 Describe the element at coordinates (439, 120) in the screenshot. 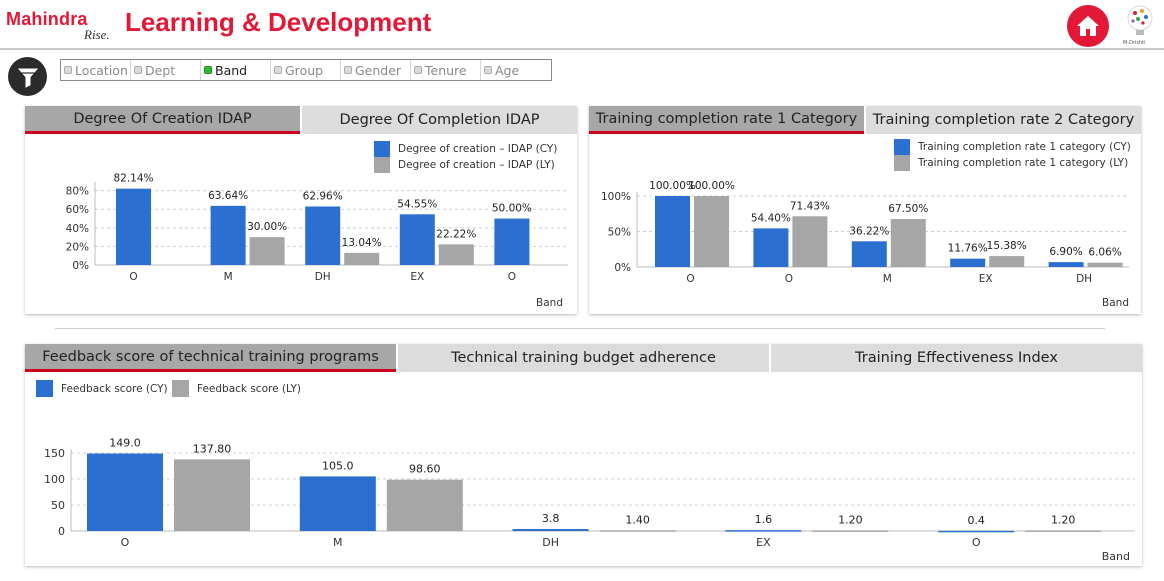

I see `tab-degree-of-completion-idap: Degree Of Completion IDAP` at that location.